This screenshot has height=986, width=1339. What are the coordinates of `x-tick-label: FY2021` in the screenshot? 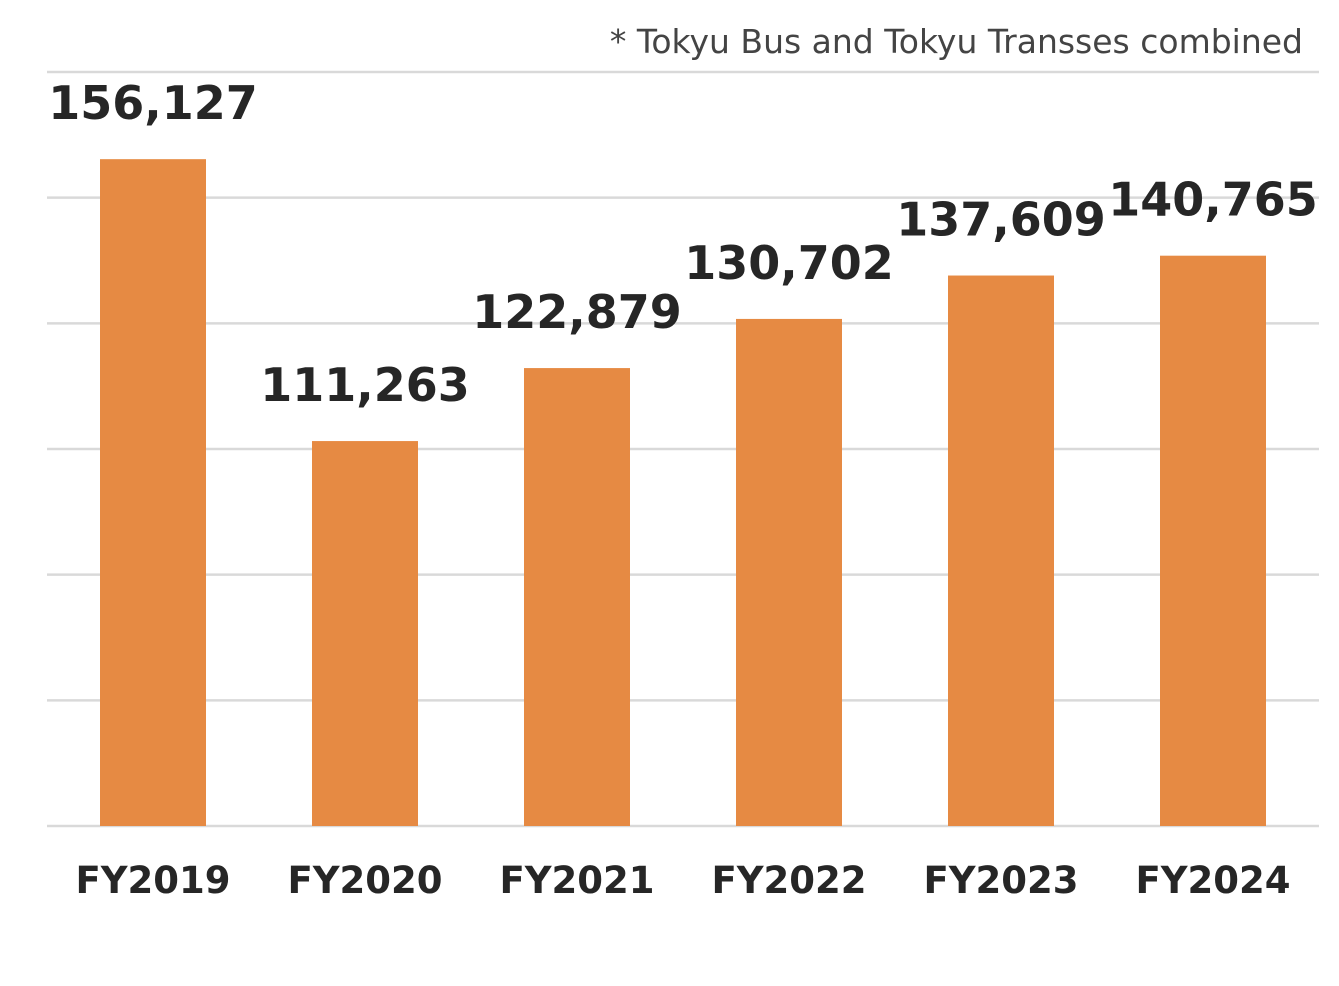 It's located at (576, 880).